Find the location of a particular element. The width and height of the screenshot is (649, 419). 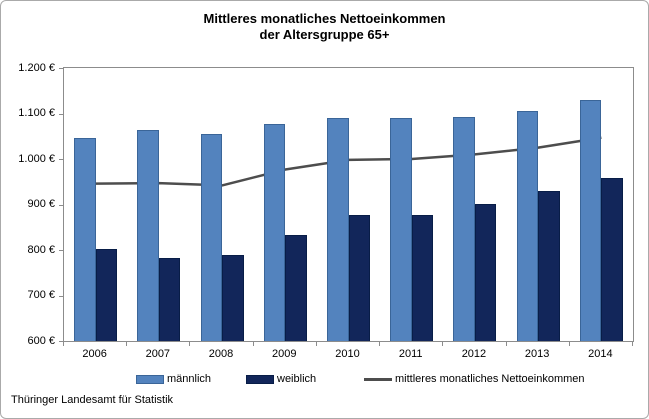

x-axis-label-2006: 2006 is located at coordinates (94, 354).